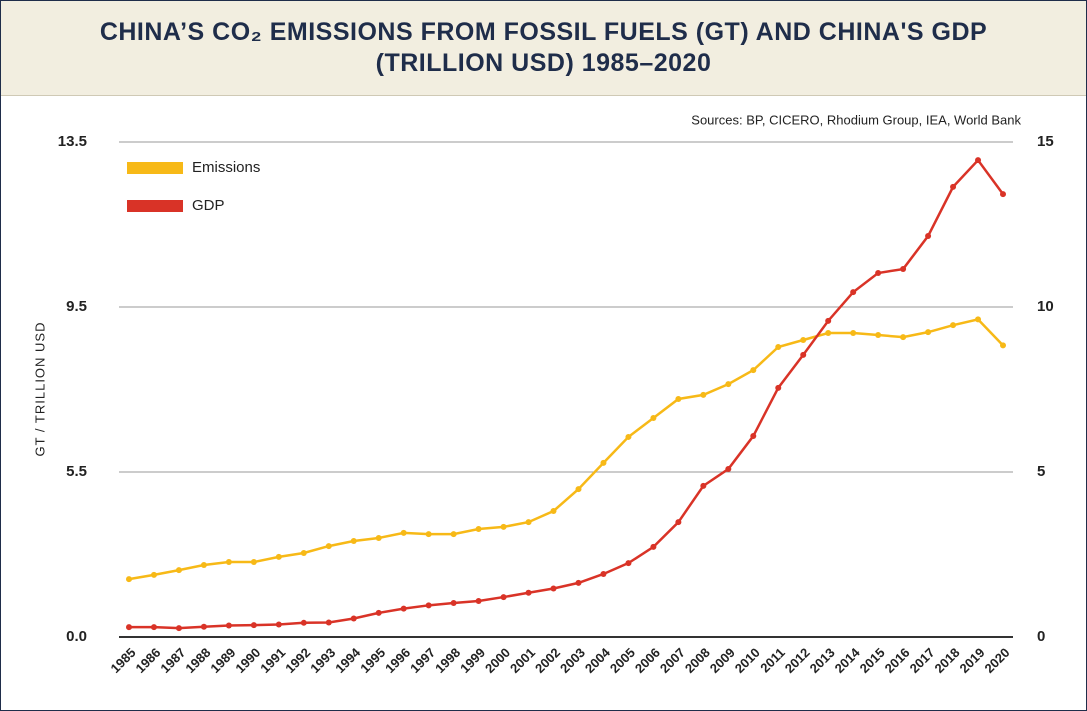 This screenshot has height=711, width=1087. Describe the element at coordinates (947, 660) in the screenshot. I see `x-tick-label: 2018` at that location.